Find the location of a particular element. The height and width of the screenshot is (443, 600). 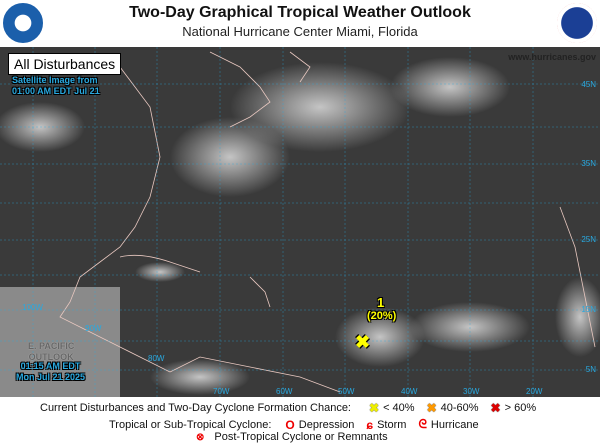

lat-label: 15N is located at coordinates (588, 309).